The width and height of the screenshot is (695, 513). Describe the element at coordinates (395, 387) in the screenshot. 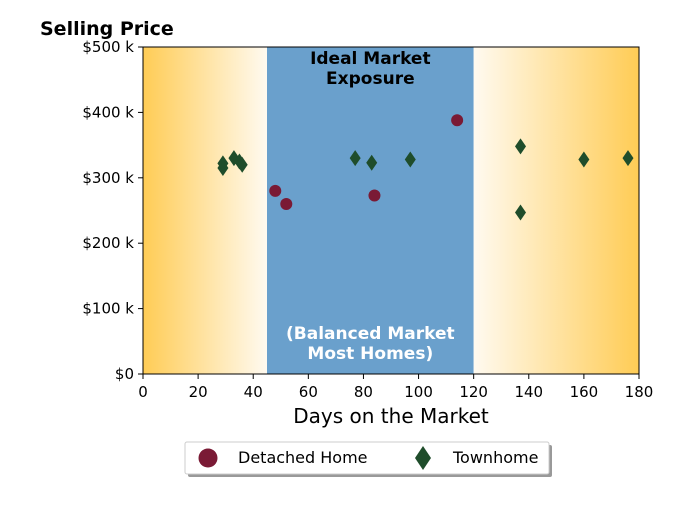

I see `x-axis: 0 20 40 60 80 100 120 140 160 180` at that location.